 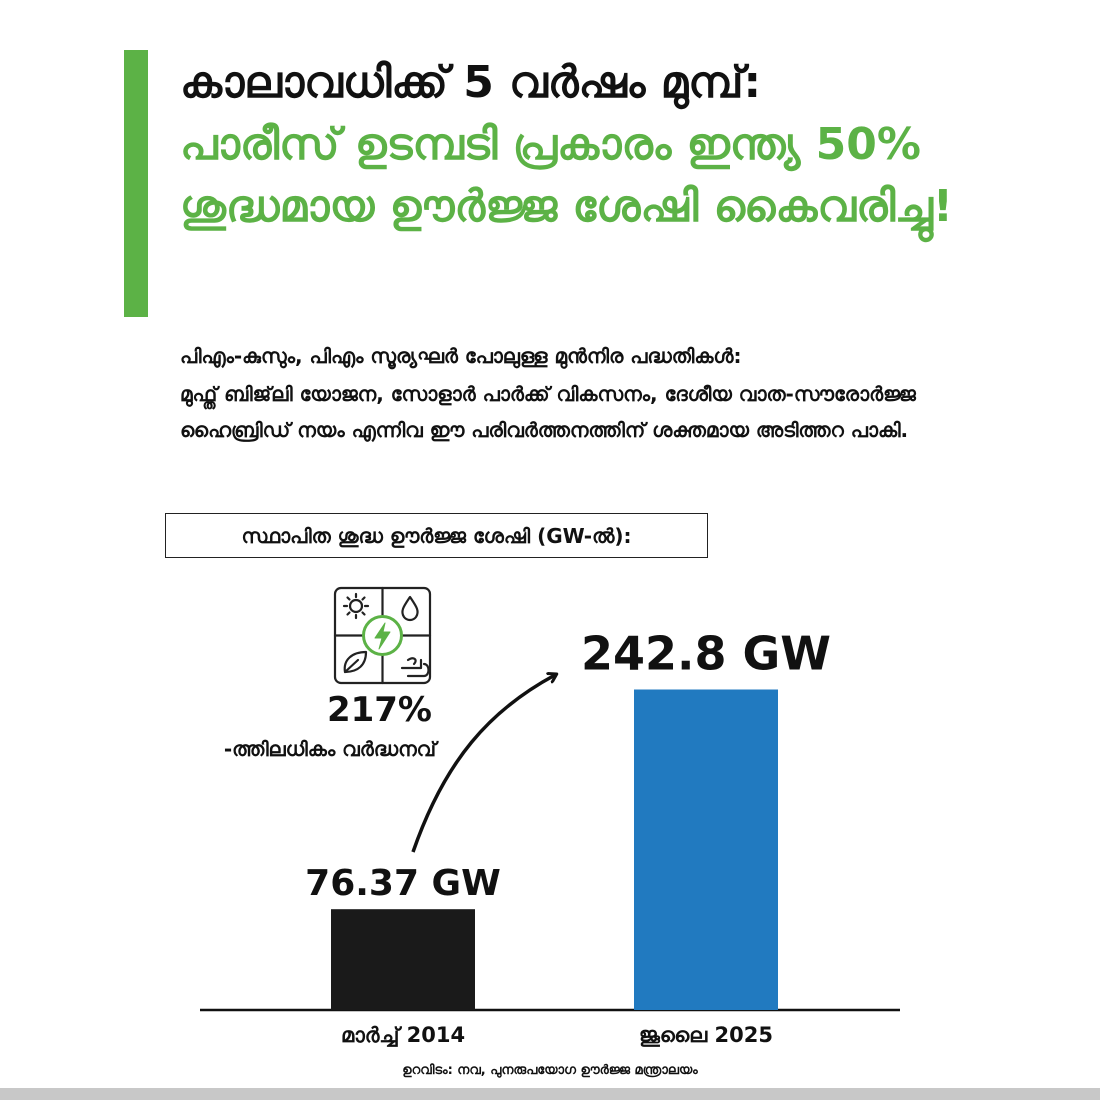 What do you see at coordinates (403, 883) in the screenshot?
I see `bar-value-label-0: 76.37 GW` at bounding box center [403, 883].